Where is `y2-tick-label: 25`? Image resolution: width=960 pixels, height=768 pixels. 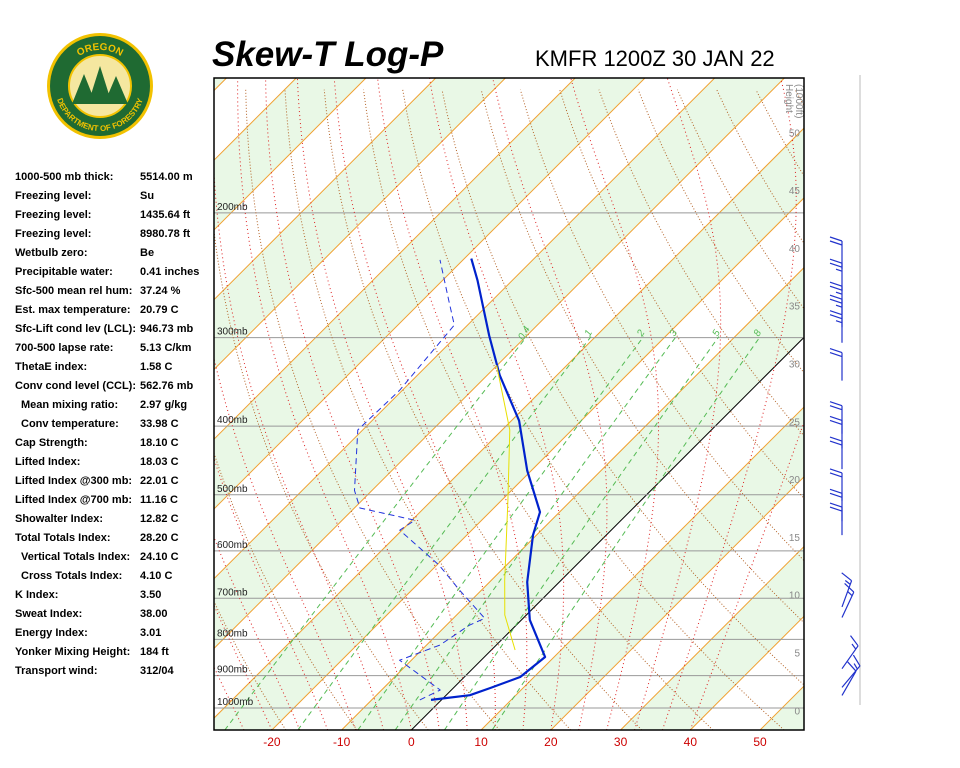 y2-tick-label: 25 is located at coordinates (795, 422).